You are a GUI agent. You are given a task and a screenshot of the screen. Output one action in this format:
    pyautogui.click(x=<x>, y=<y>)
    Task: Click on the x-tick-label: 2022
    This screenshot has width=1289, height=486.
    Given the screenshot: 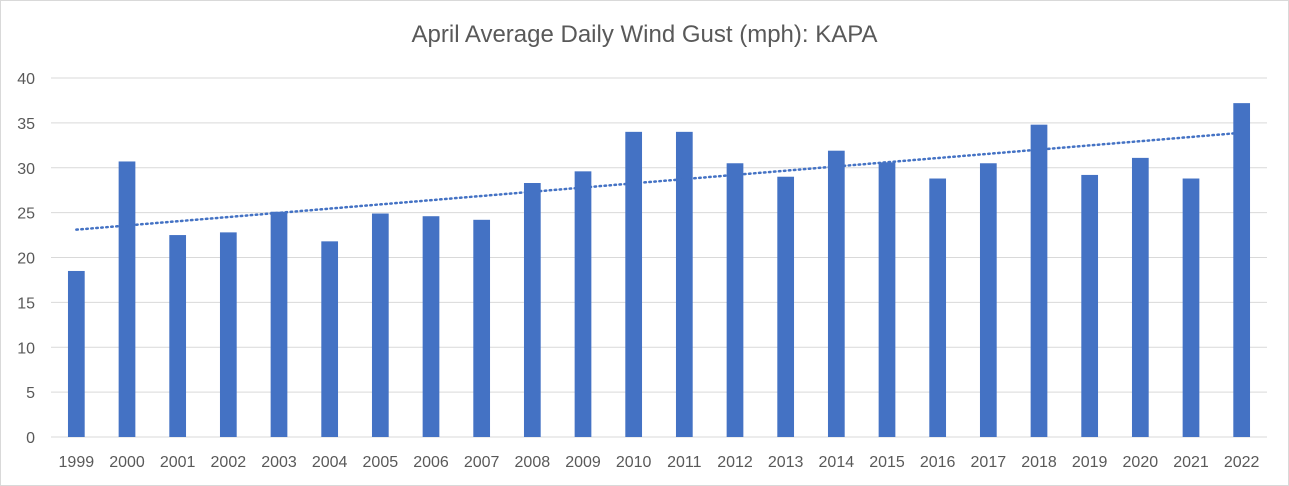 What is the action you would take?
    pyautogui.click(x=1242, y=462)
    